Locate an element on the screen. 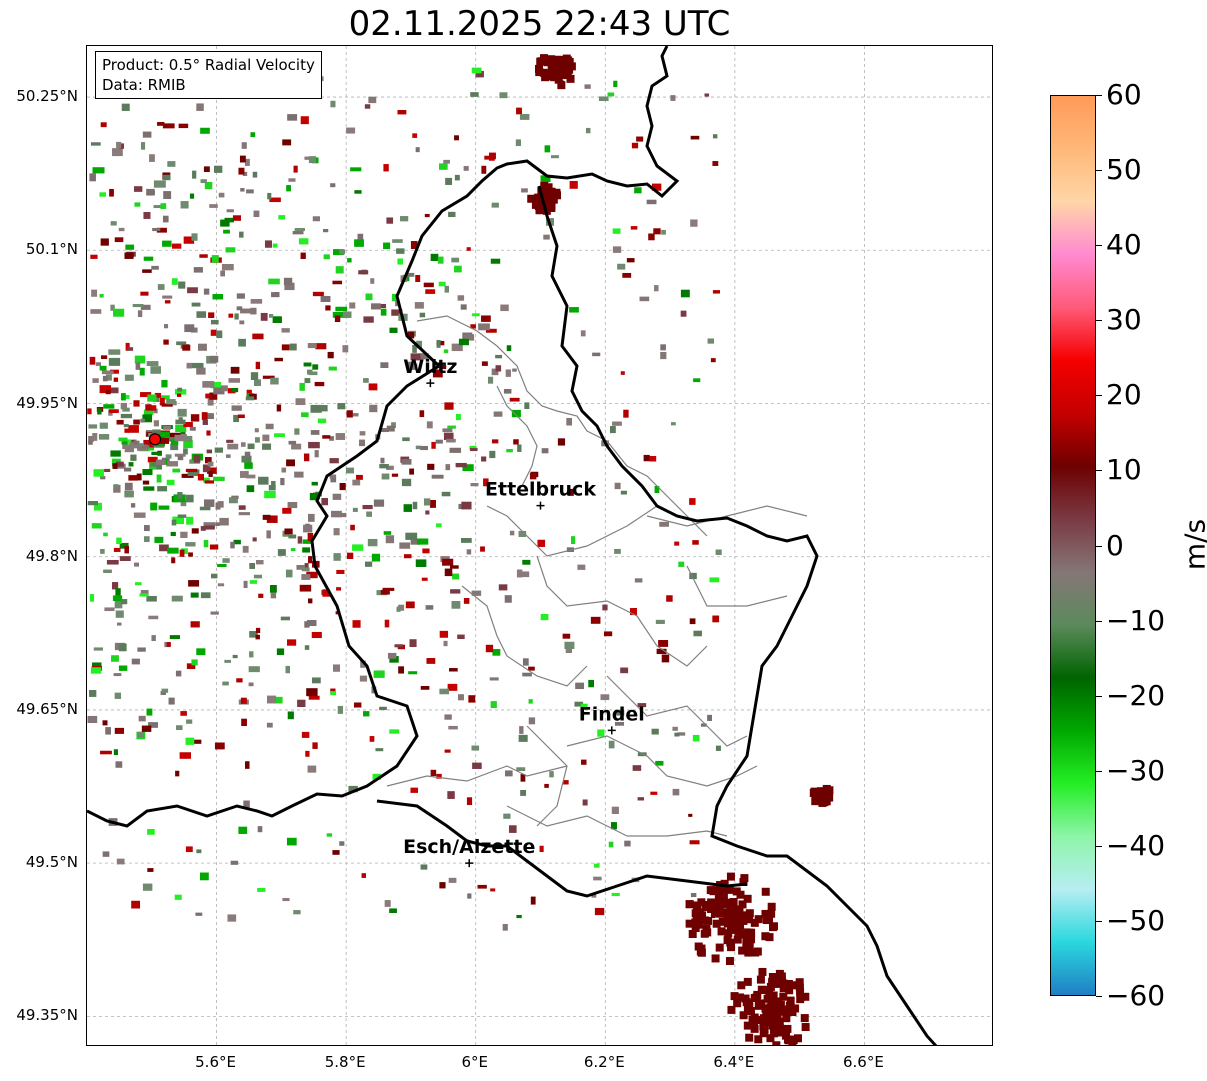 The image size is (1207, 1081). colorbar-tick-label: 0 is located at coordinates (1115, 545).